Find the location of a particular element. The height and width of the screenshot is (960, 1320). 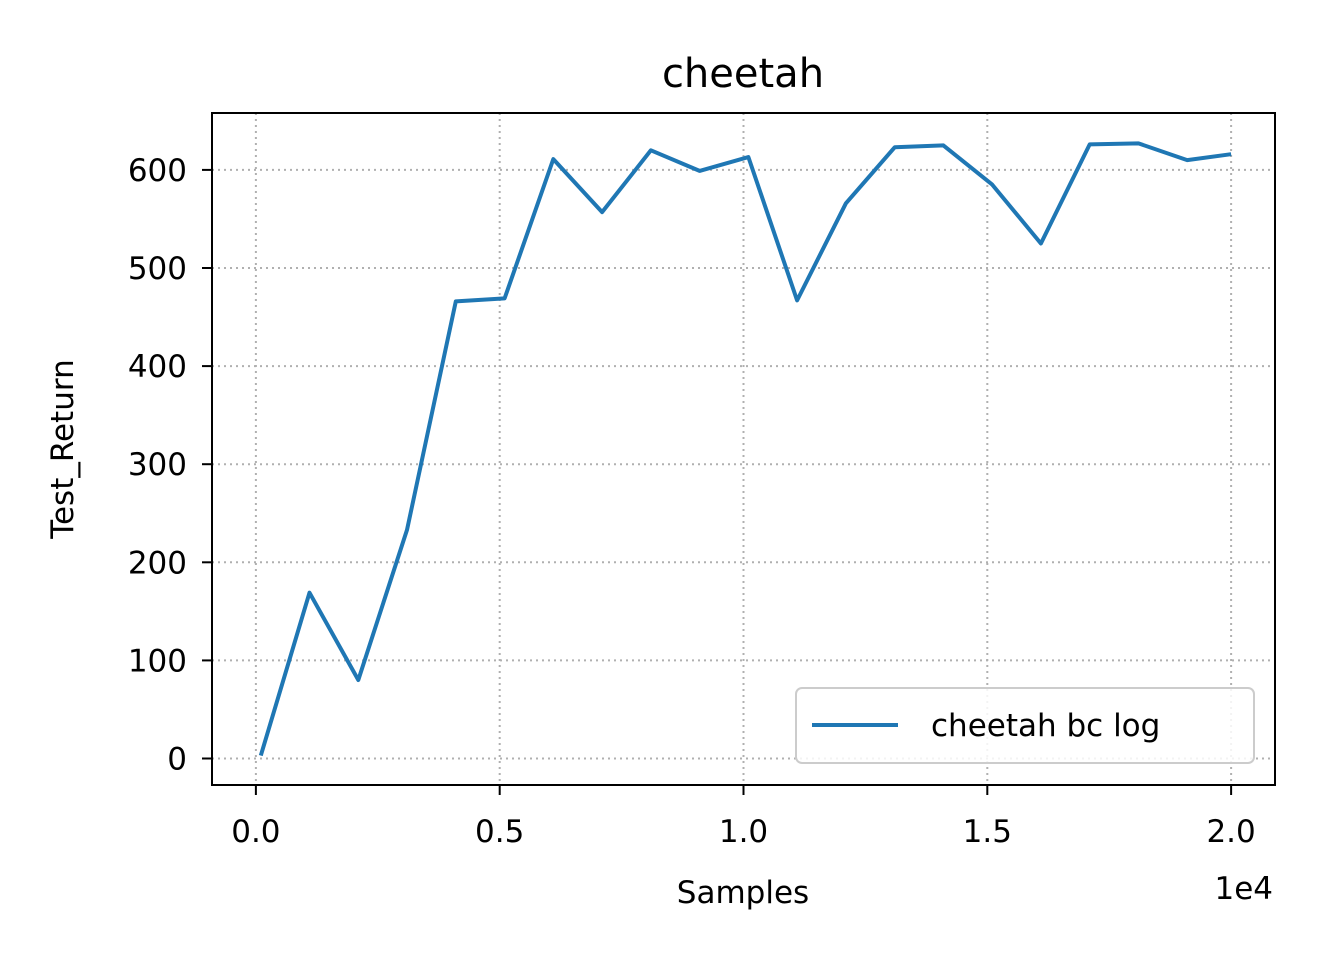

x-tick-label: 1.0 is located at coordinates (743, 832).